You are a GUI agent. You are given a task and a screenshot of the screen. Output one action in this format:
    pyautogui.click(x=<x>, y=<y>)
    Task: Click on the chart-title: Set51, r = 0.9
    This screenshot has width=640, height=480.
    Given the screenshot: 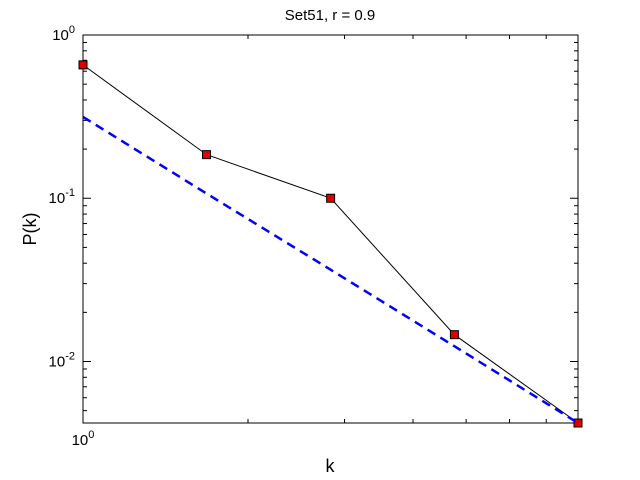 What is the action you would take?
    pyautogui.click(x=330, y=15)
    